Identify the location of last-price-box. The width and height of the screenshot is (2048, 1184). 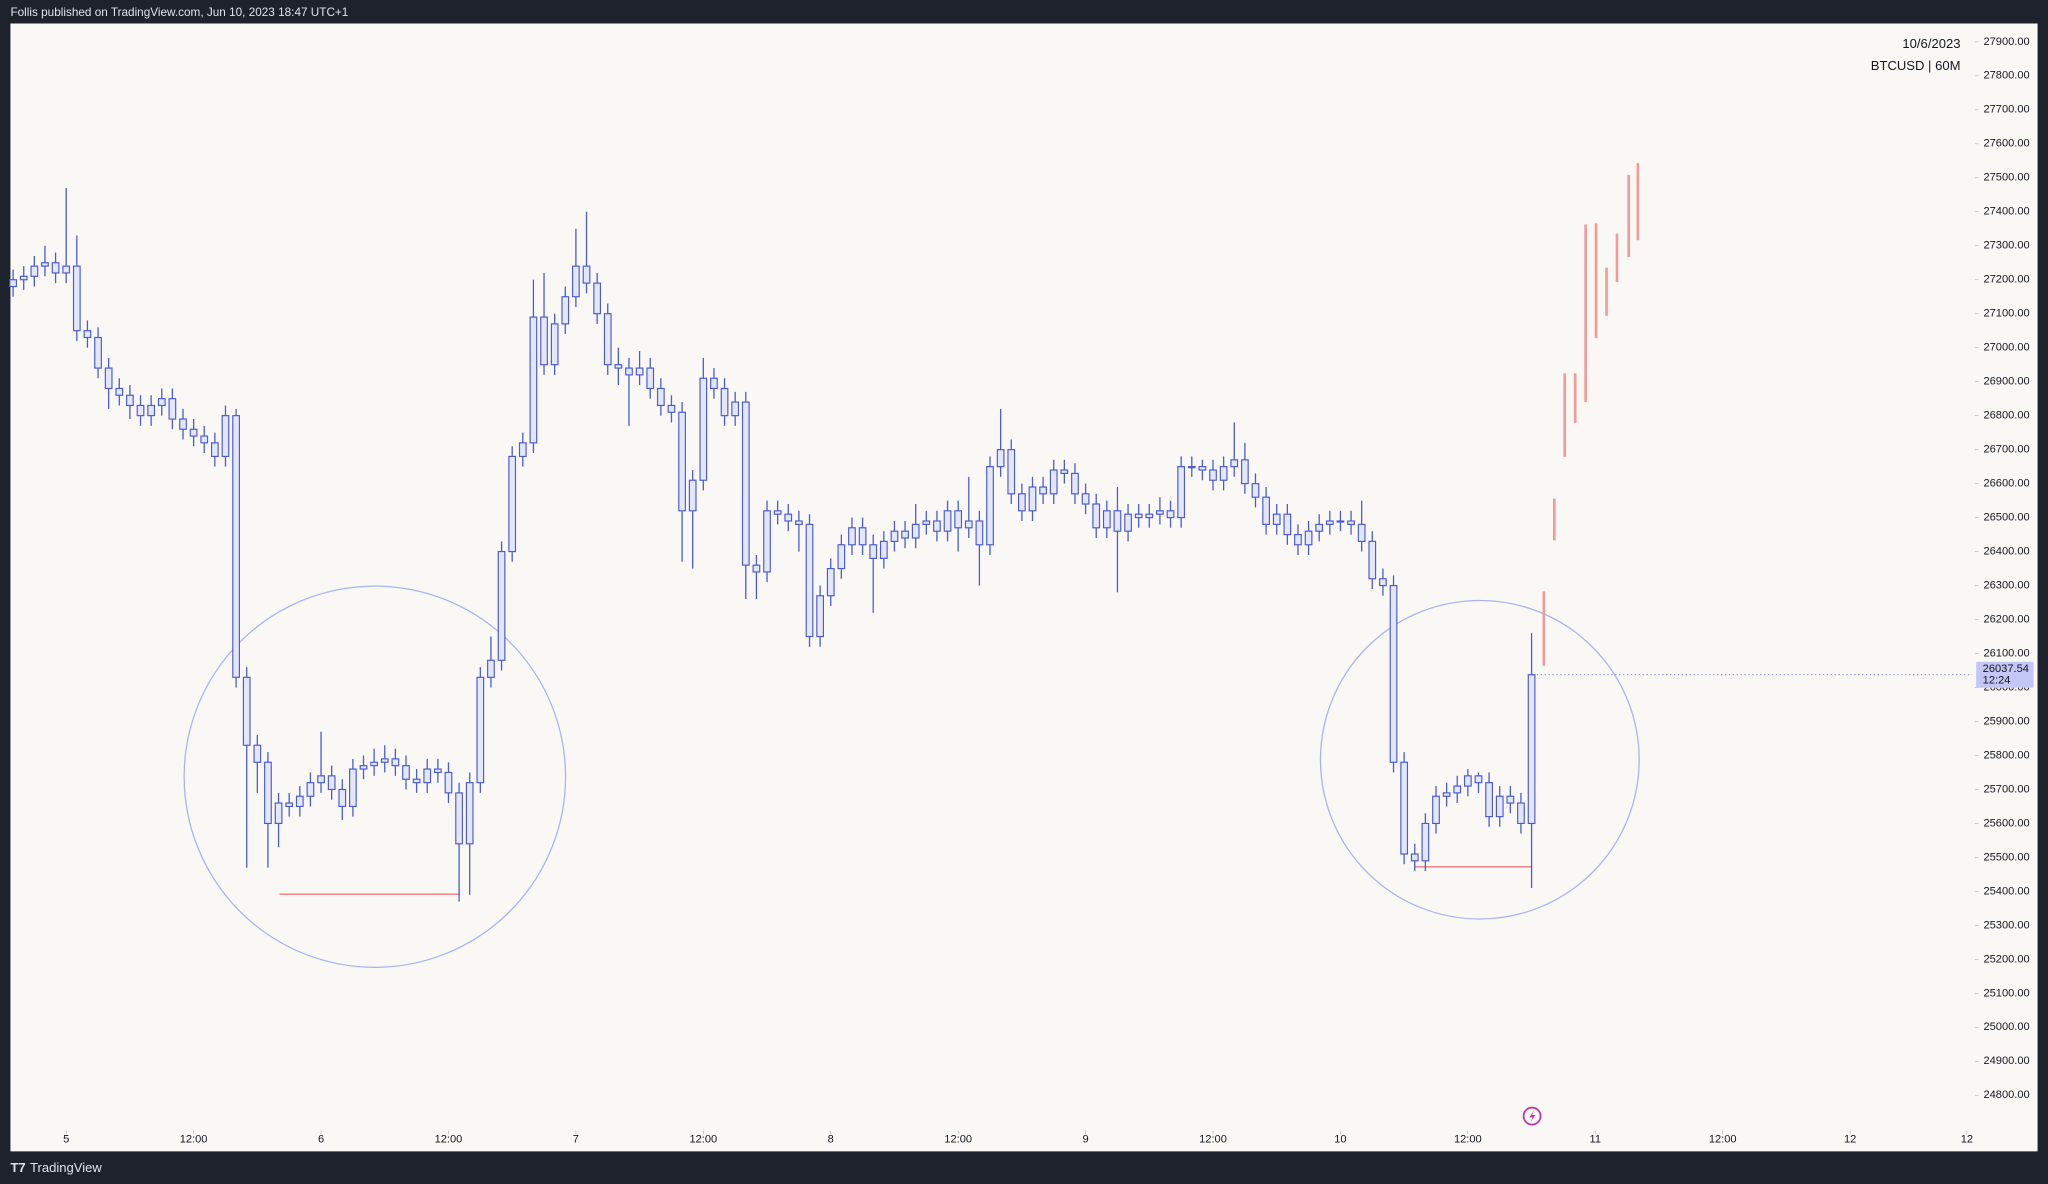
(2005, 674).